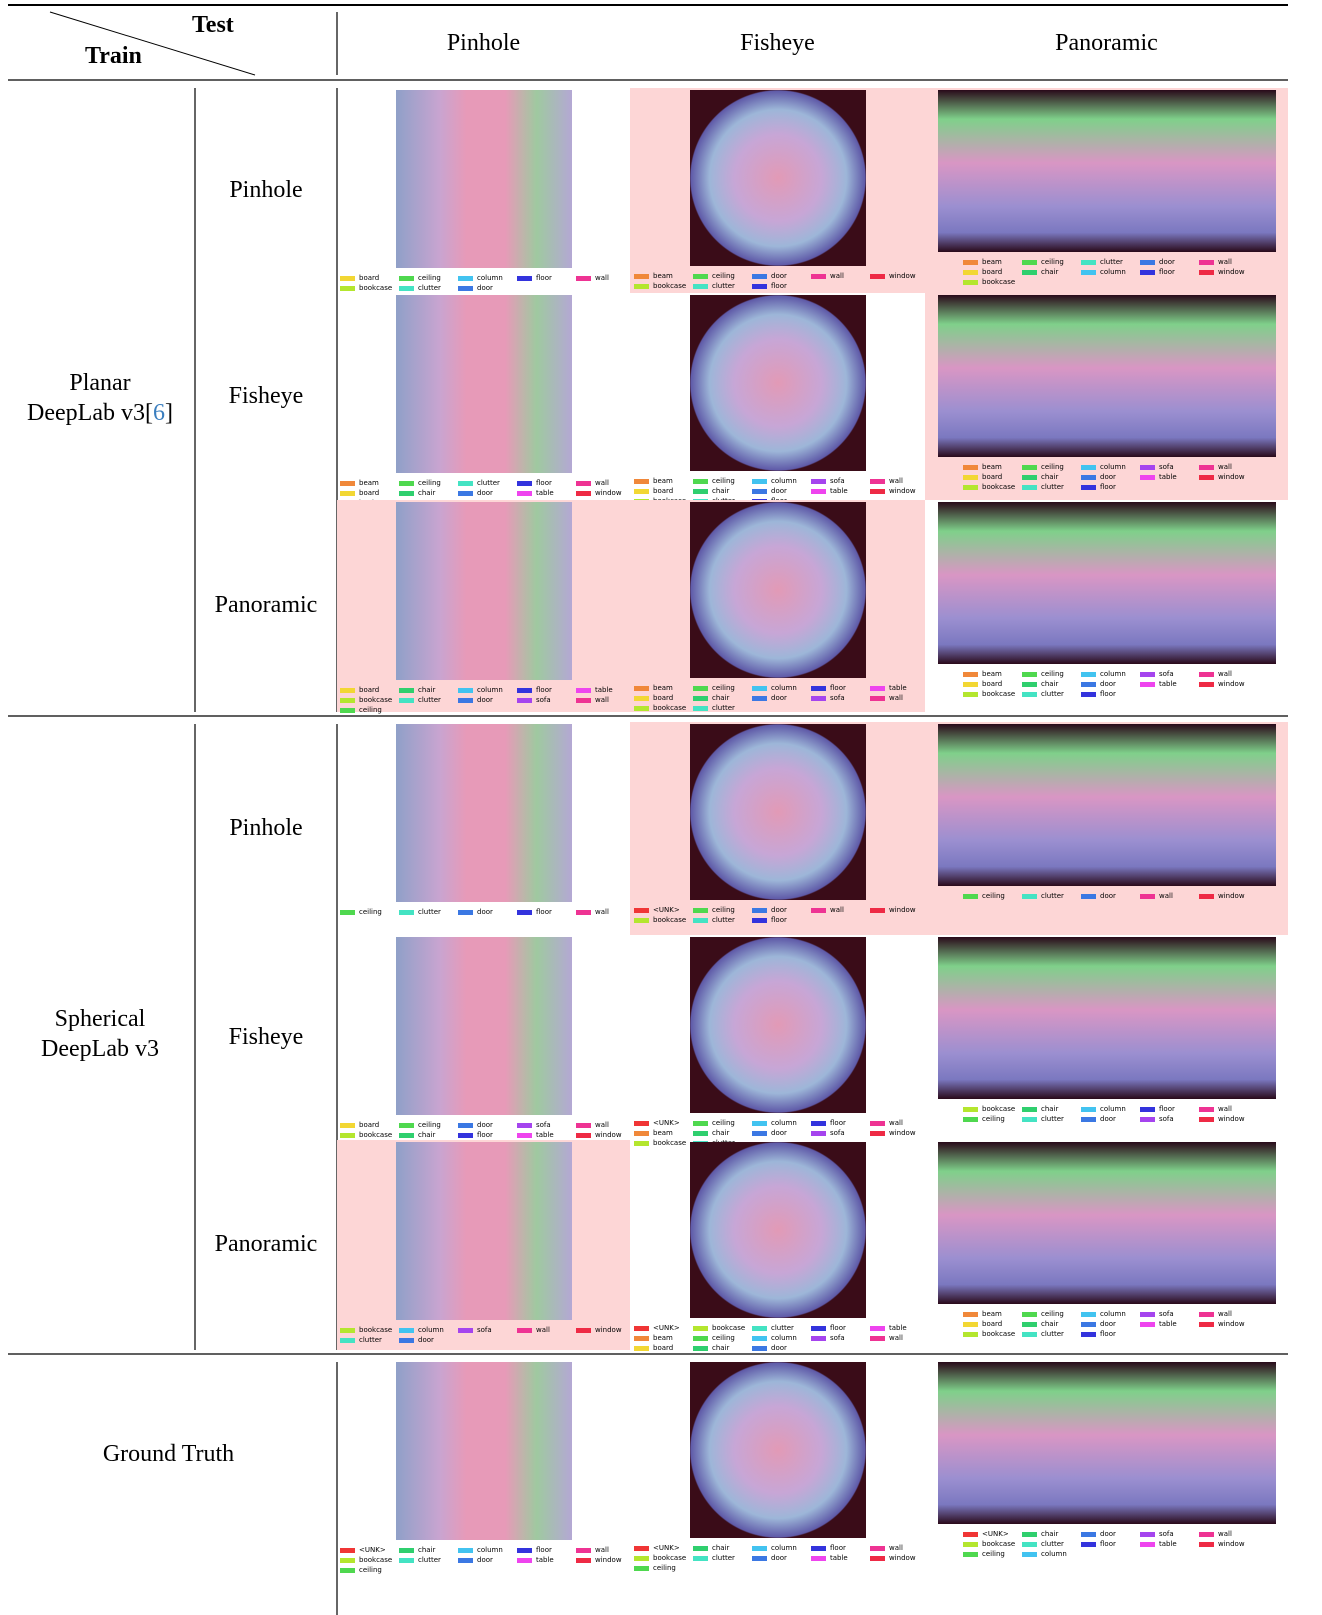 This screenshot has width=1322, height=1615. Describe the element at coordinates (1166, 1534) in the screenshot. I see `legend-label: sofa` at that location.